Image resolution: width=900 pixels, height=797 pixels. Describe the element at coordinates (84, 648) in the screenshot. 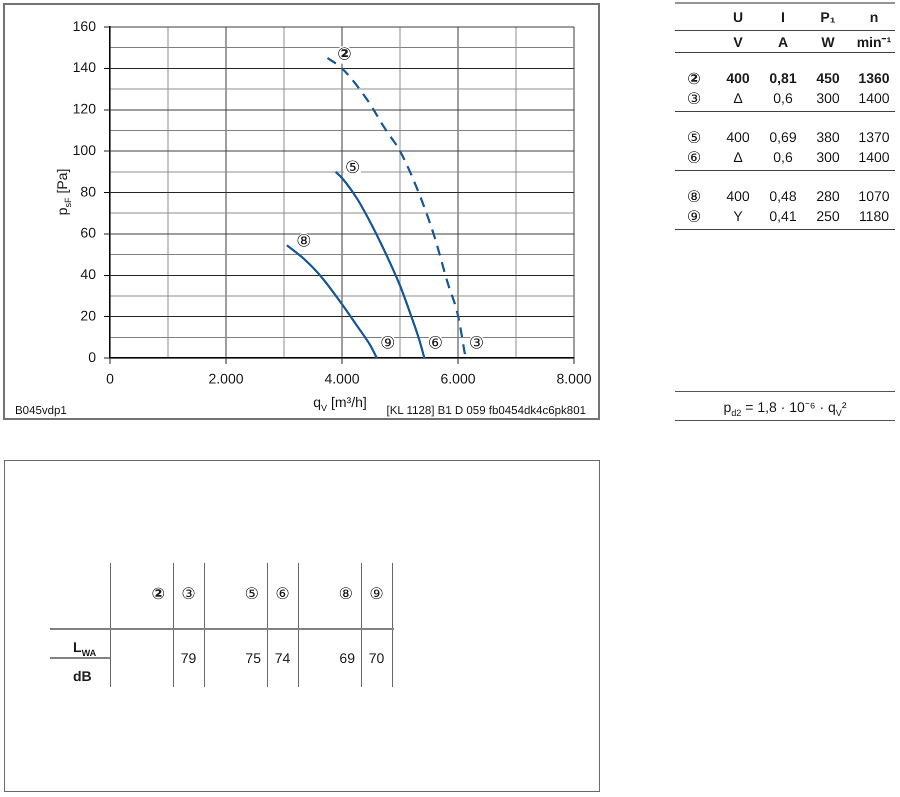

I see `text: L$_{WA}$` at that location.